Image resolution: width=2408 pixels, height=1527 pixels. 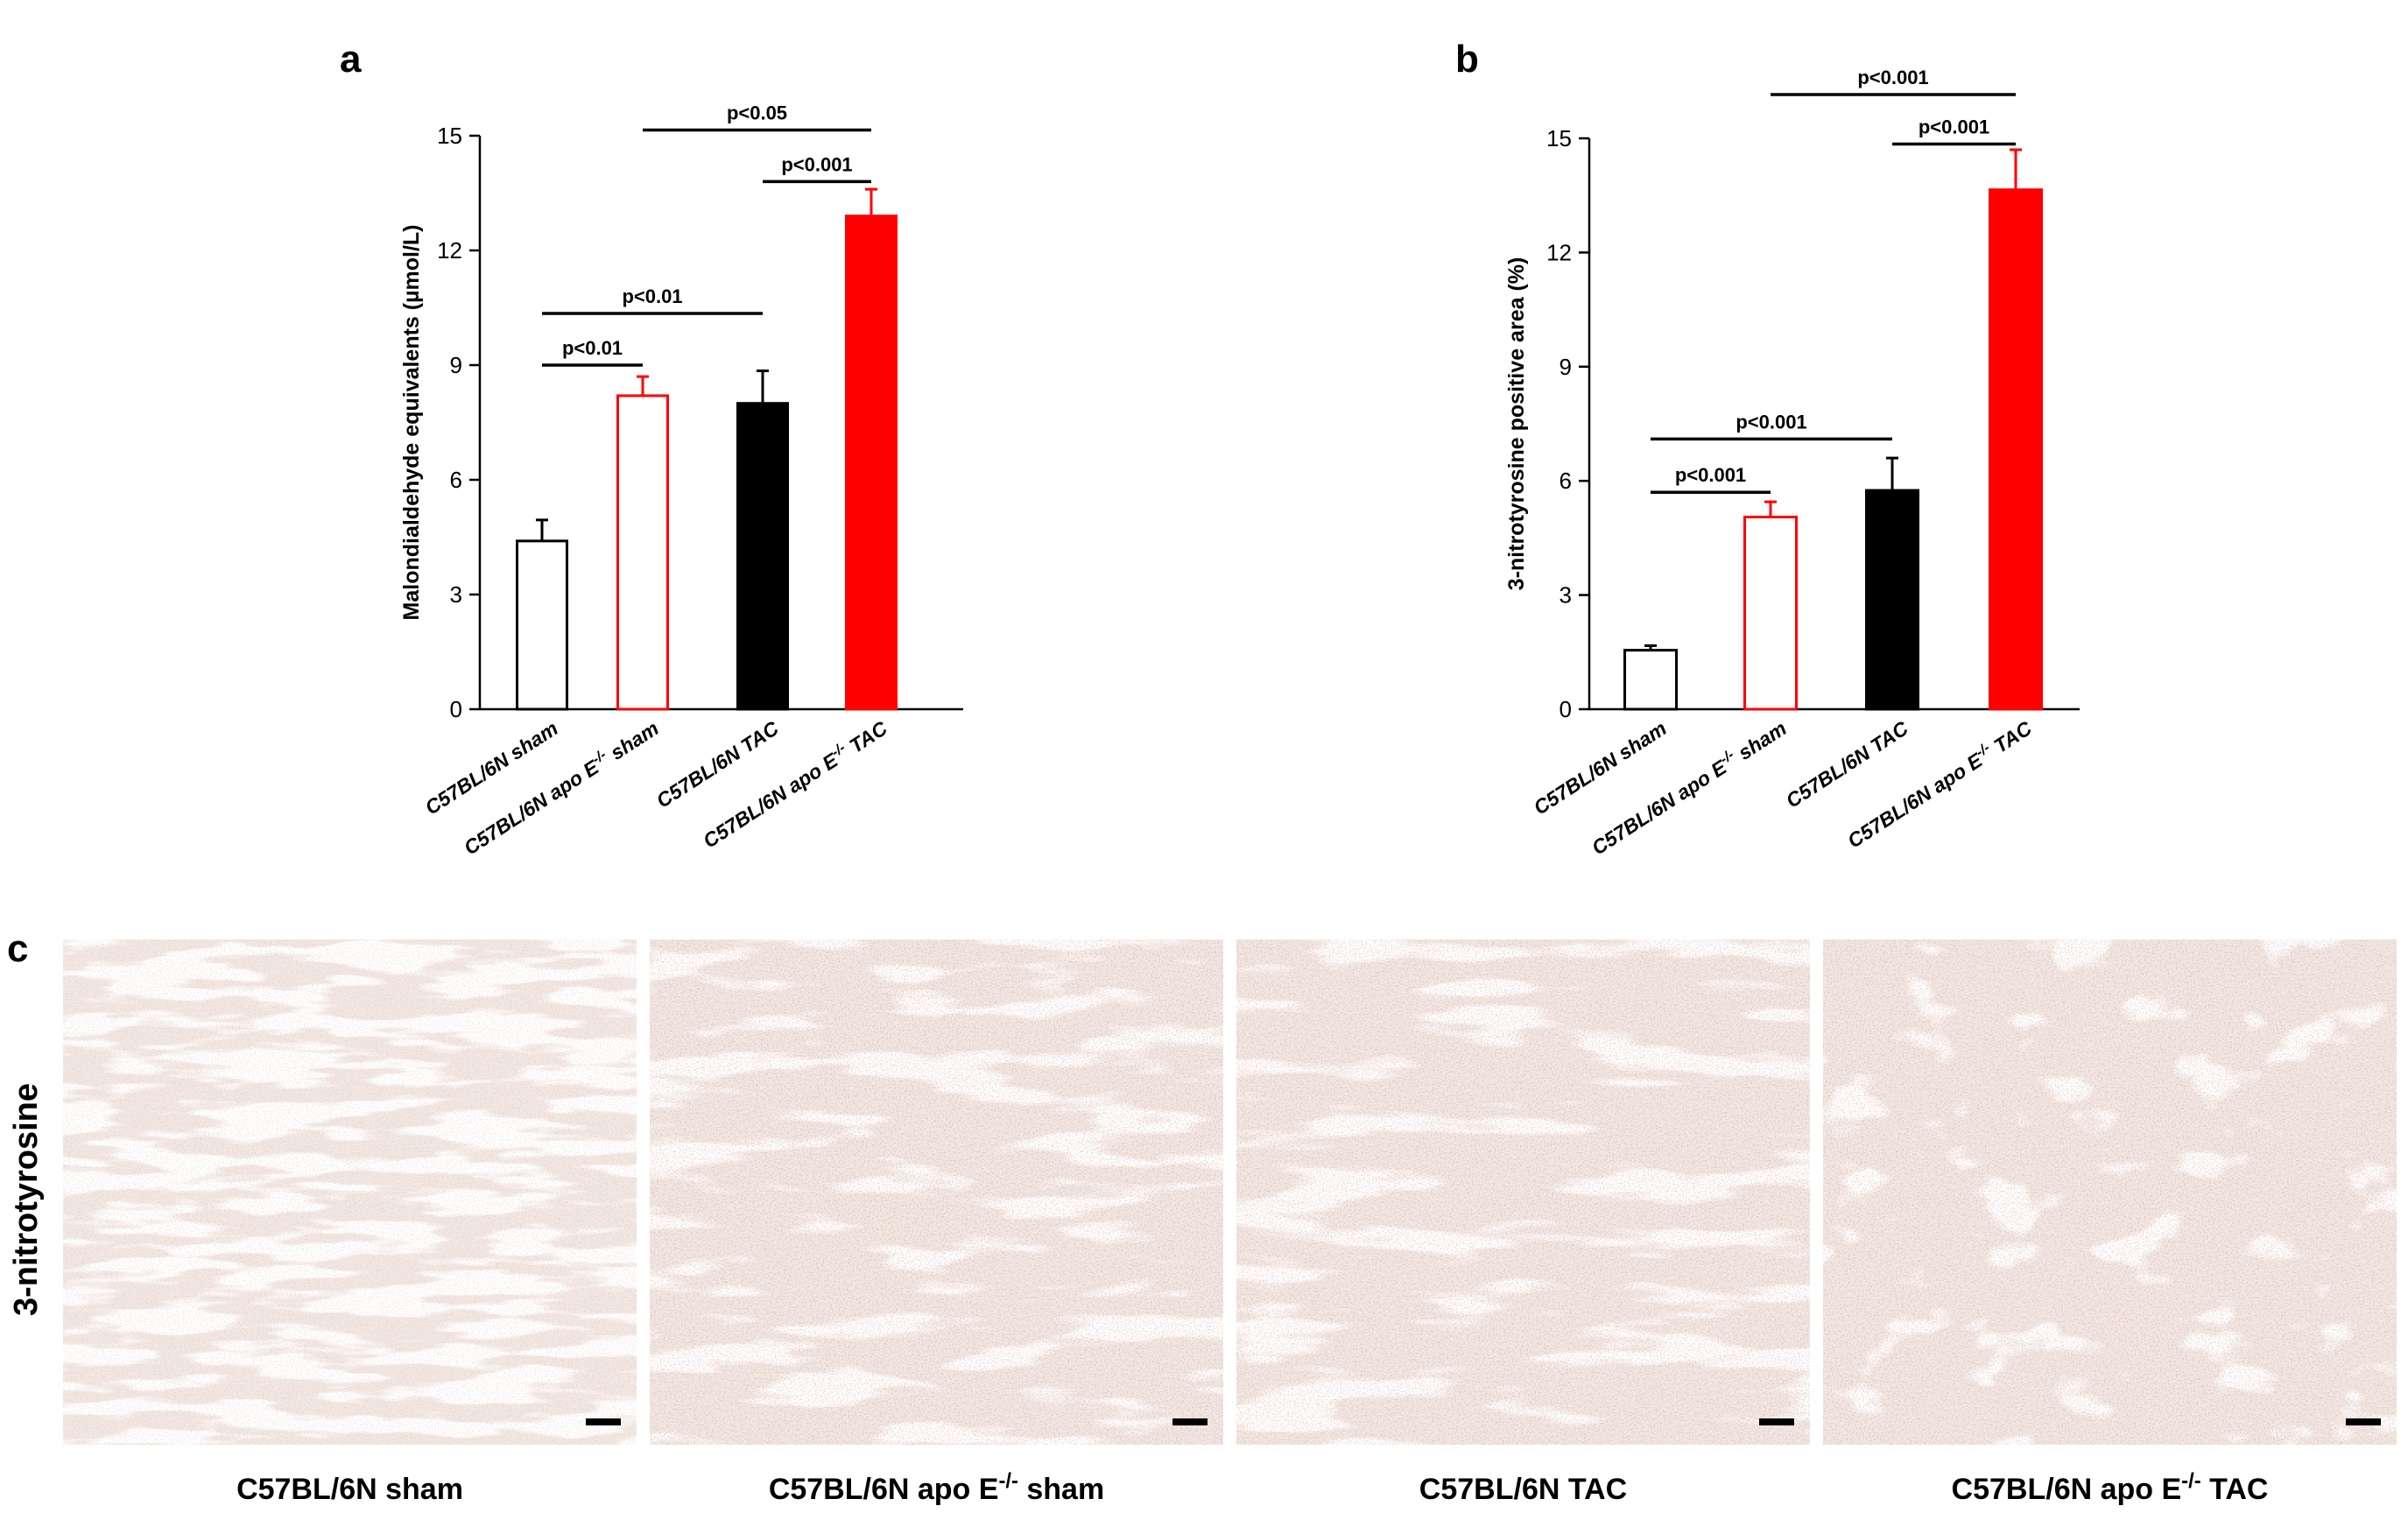 I want to click on p-value-label: p<0.05, so click(x=757, y=113).